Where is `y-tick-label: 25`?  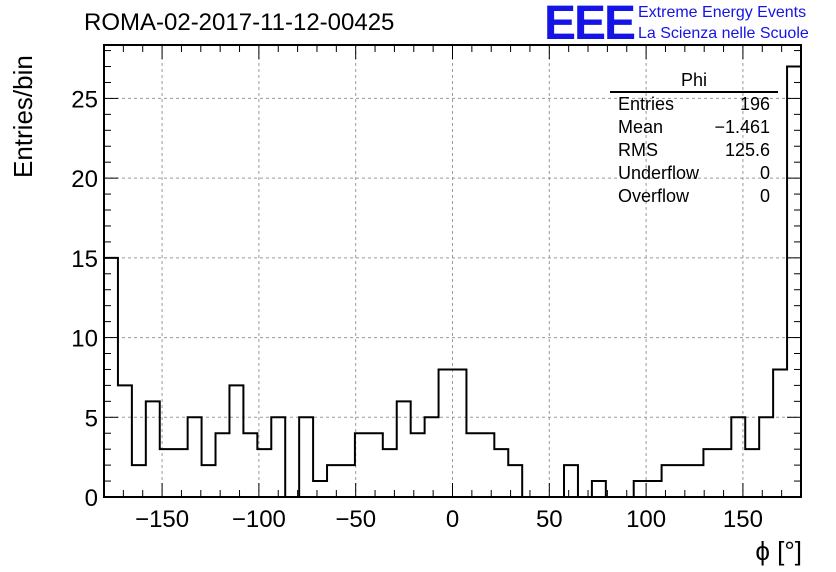
y-tick-label: 25 is located at coordinates (84, 99).